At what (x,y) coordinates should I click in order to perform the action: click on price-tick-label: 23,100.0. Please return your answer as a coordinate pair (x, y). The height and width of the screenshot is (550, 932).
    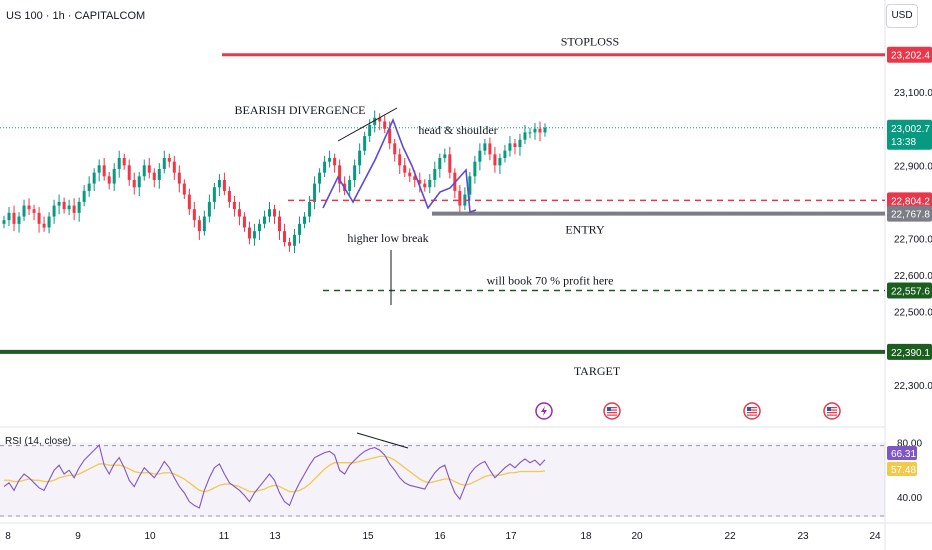
    Looking at the image, I should click on (913, 93).